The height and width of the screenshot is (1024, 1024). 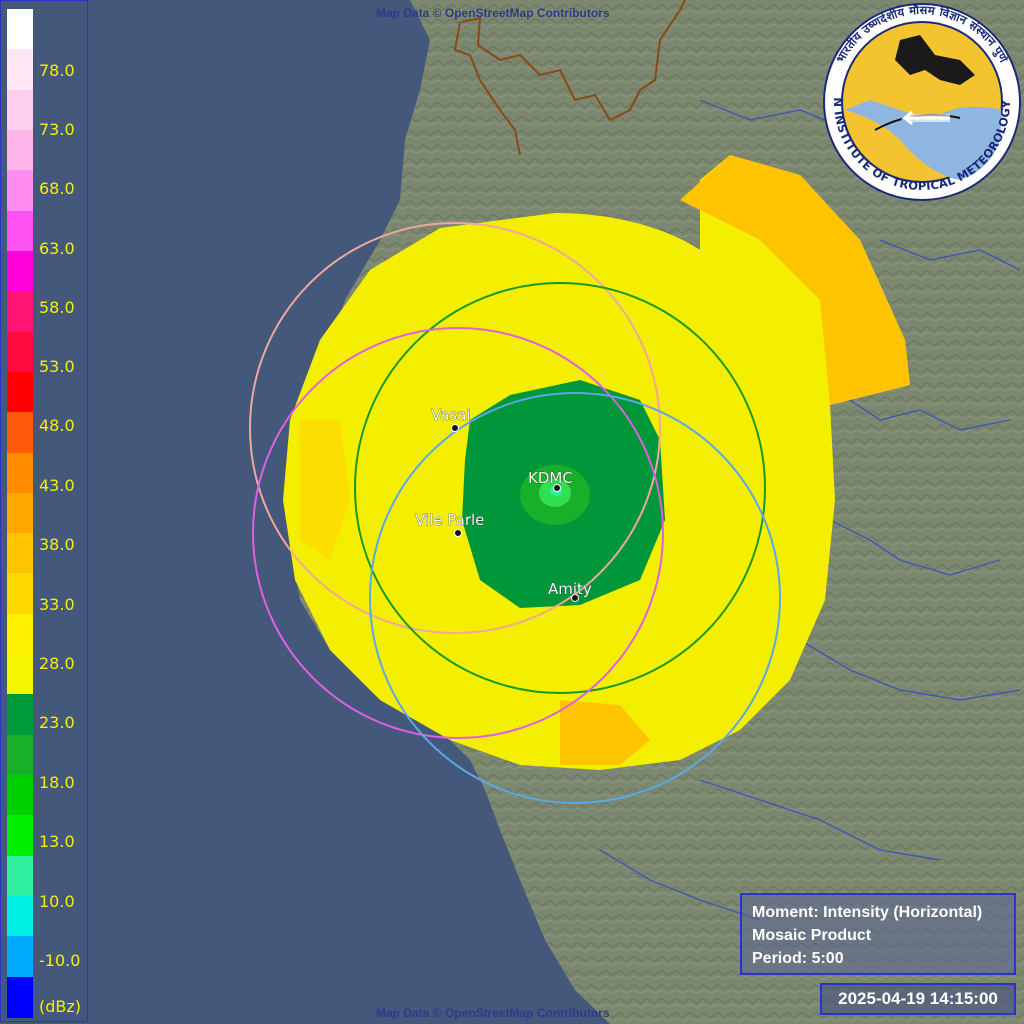 What do you see at coordinates (503, 504) in the screenshot?
I see `station-markers: Vasai KDMC Vile Parle Amity` at bounding box center [503, 504].